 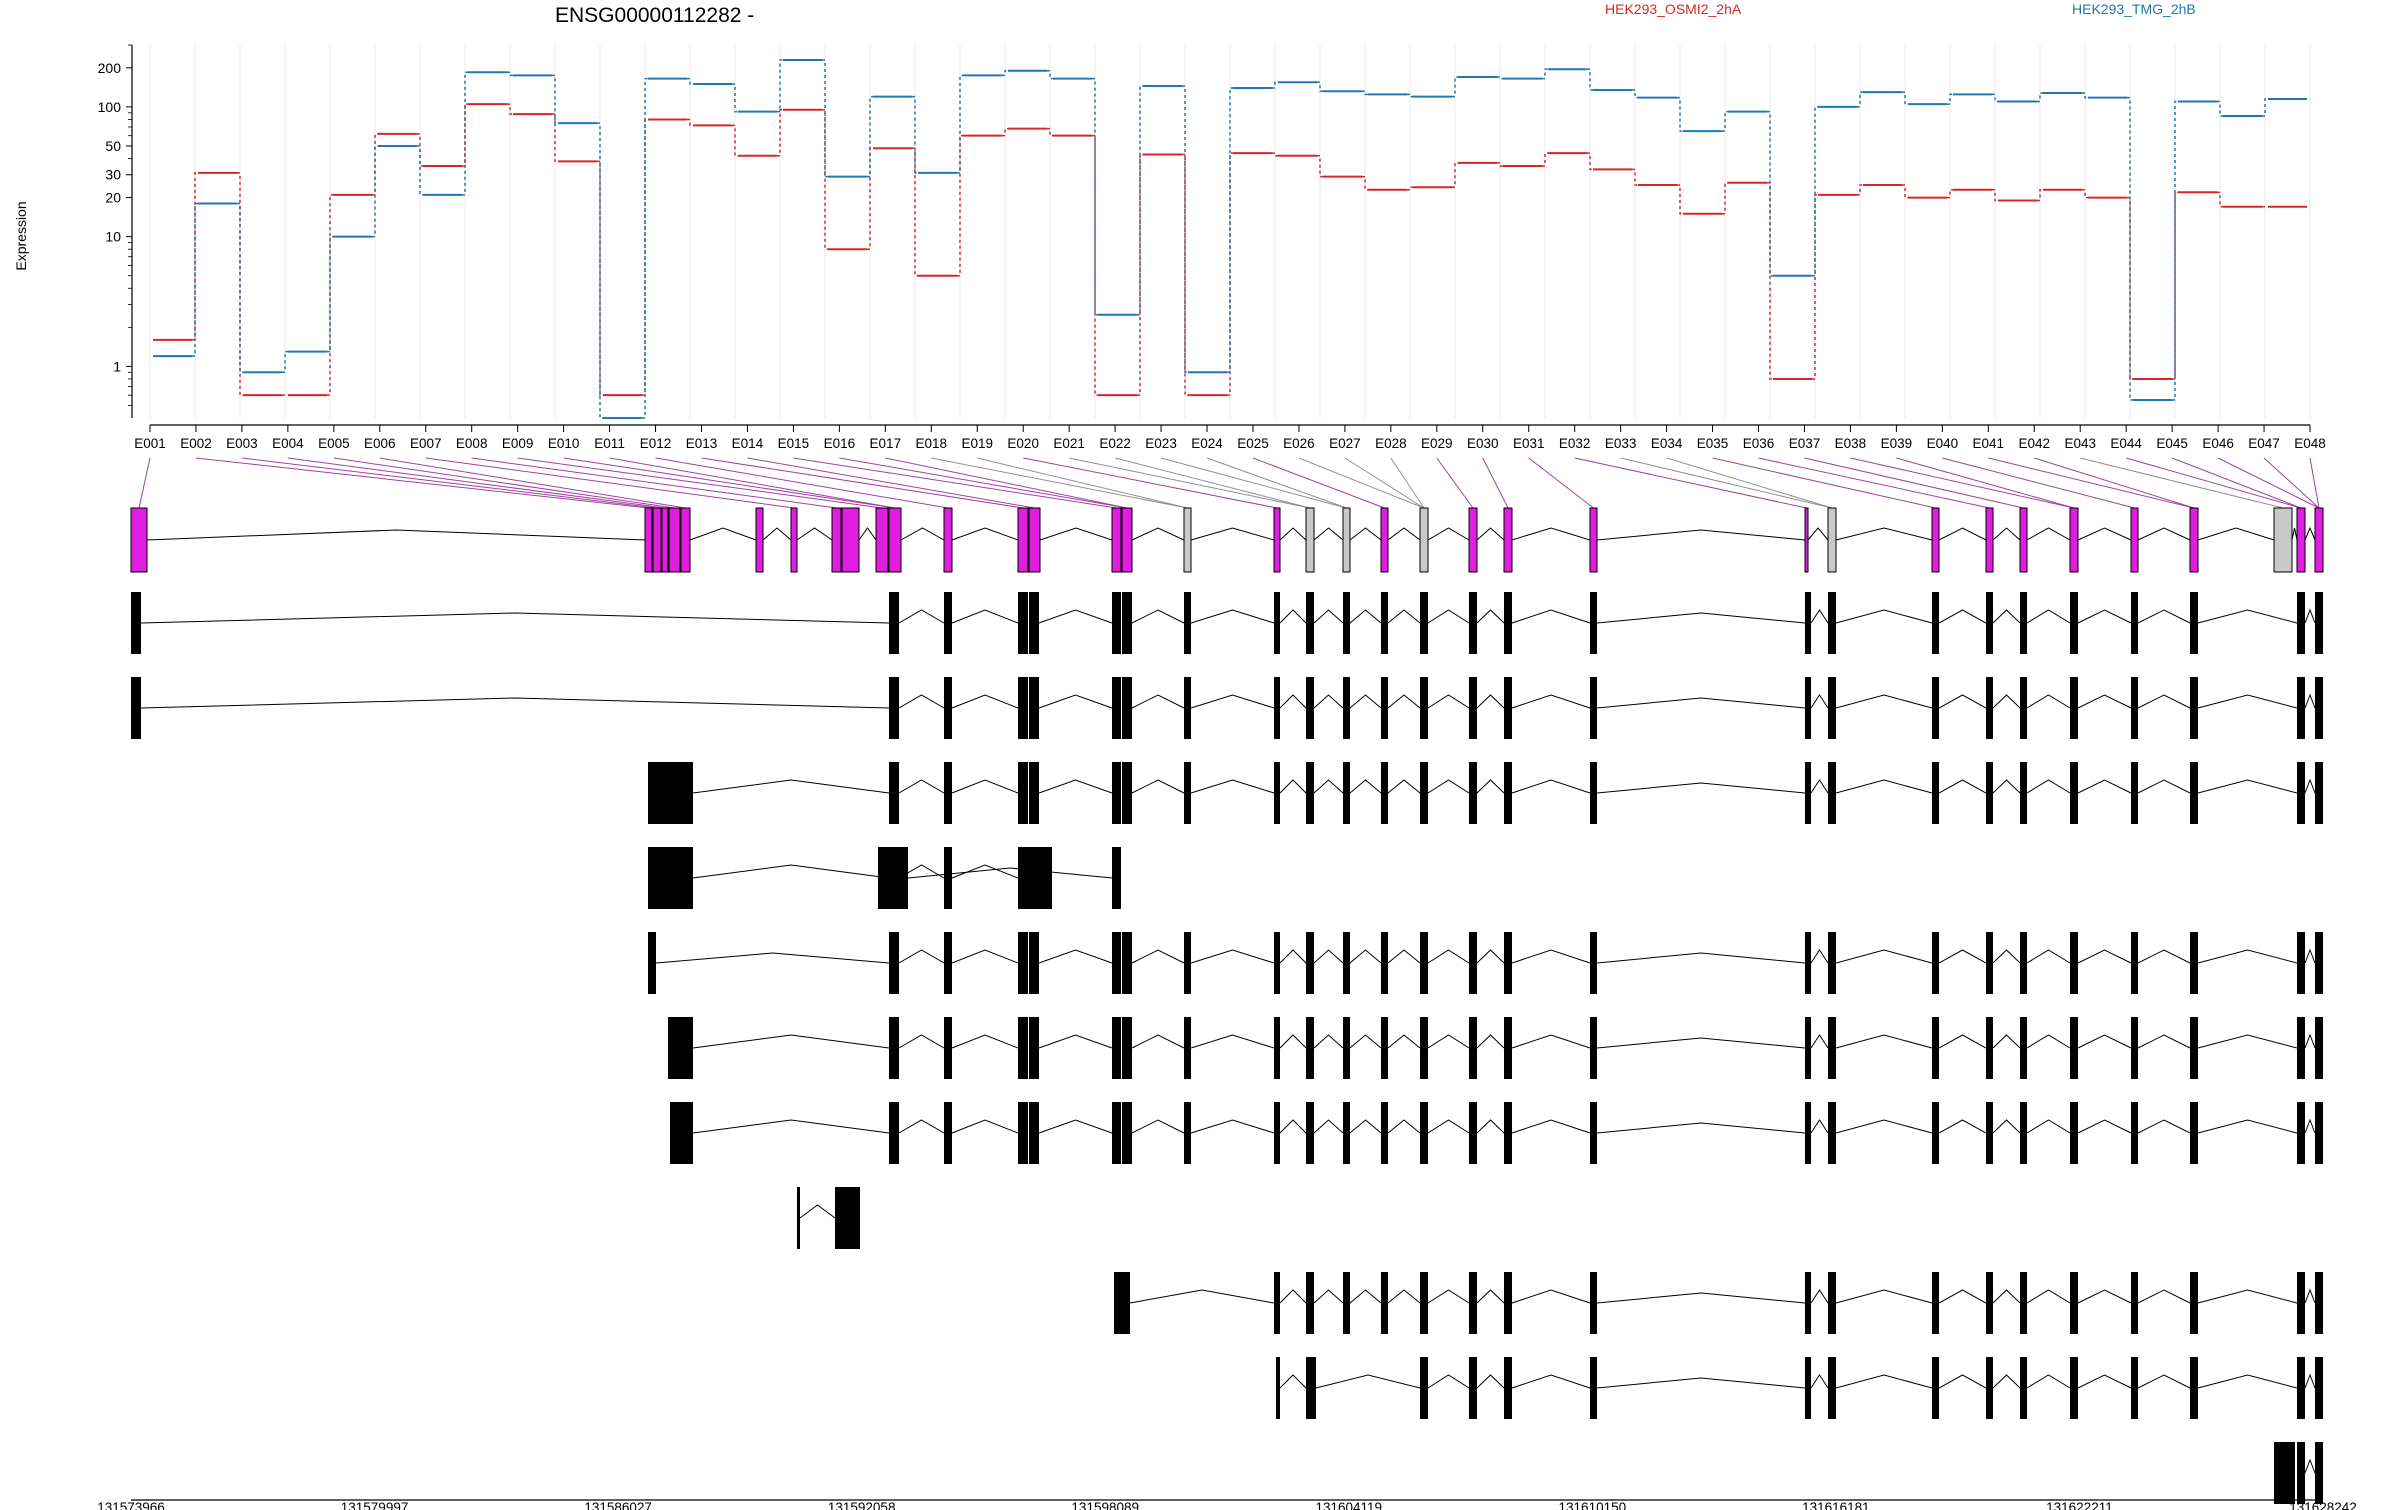 I want to click on x-tick-label: E037, so click(x=1805, y=443).